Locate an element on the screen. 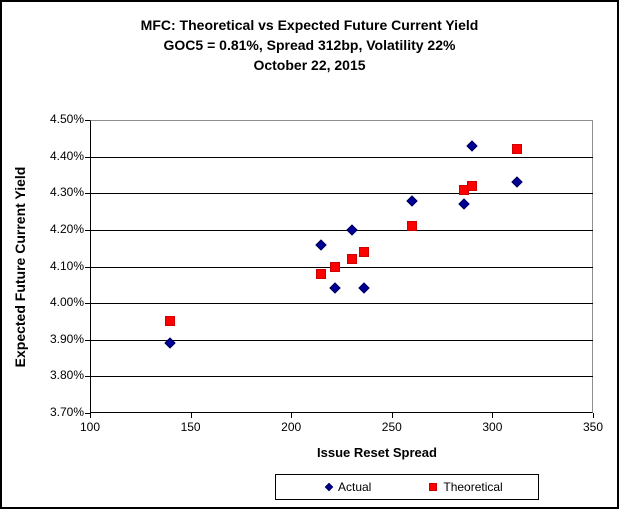  legend-item-actual: Actual is located at coordinates (348, 487).